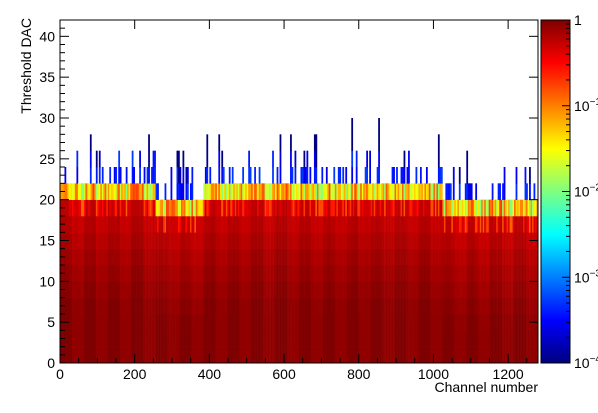 The image size is (598, 413). I want to click on x-axis-label: Channel number, so click(486, 387).